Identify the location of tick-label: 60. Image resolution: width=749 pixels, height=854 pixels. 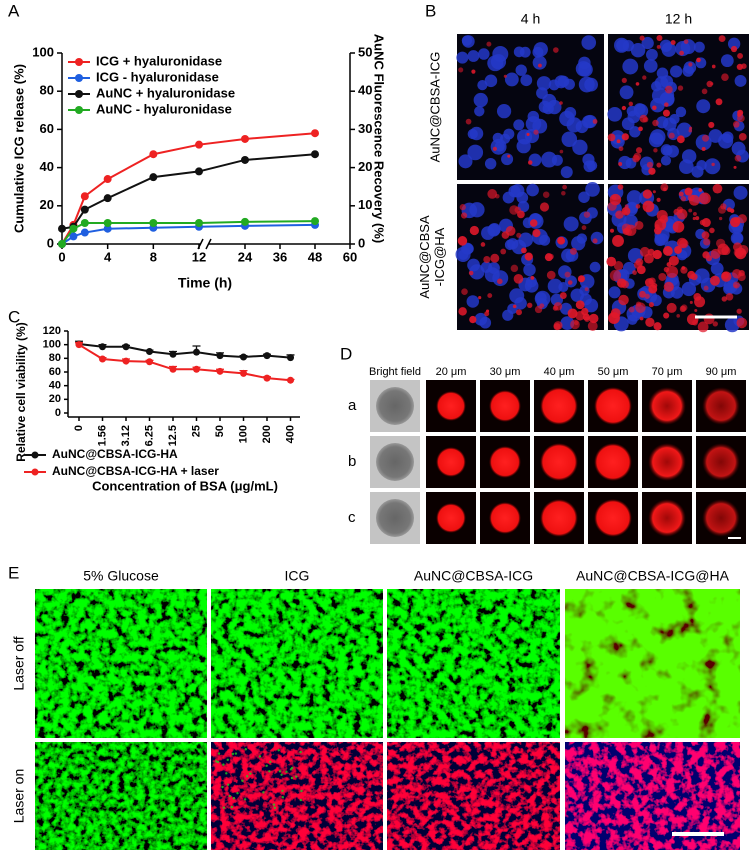
(350, 256).